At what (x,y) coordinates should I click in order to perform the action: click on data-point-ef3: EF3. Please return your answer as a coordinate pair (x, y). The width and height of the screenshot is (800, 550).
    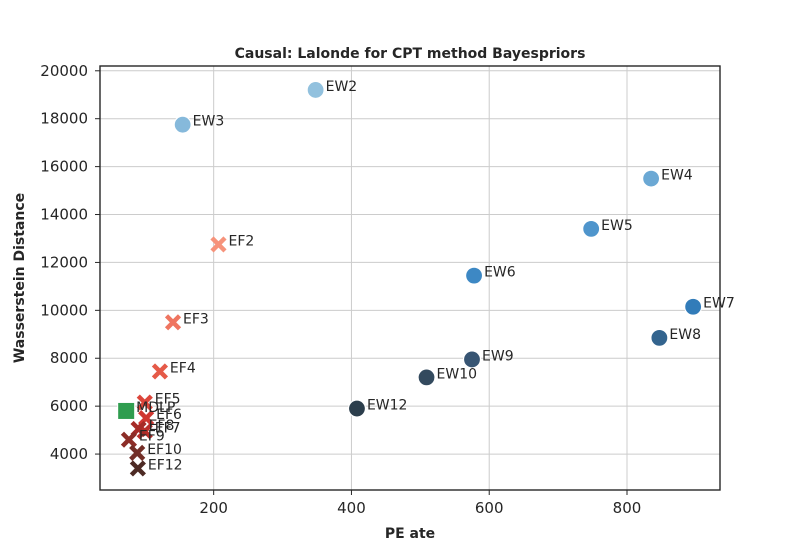
    Looking at the image, I should click on (186, 321).